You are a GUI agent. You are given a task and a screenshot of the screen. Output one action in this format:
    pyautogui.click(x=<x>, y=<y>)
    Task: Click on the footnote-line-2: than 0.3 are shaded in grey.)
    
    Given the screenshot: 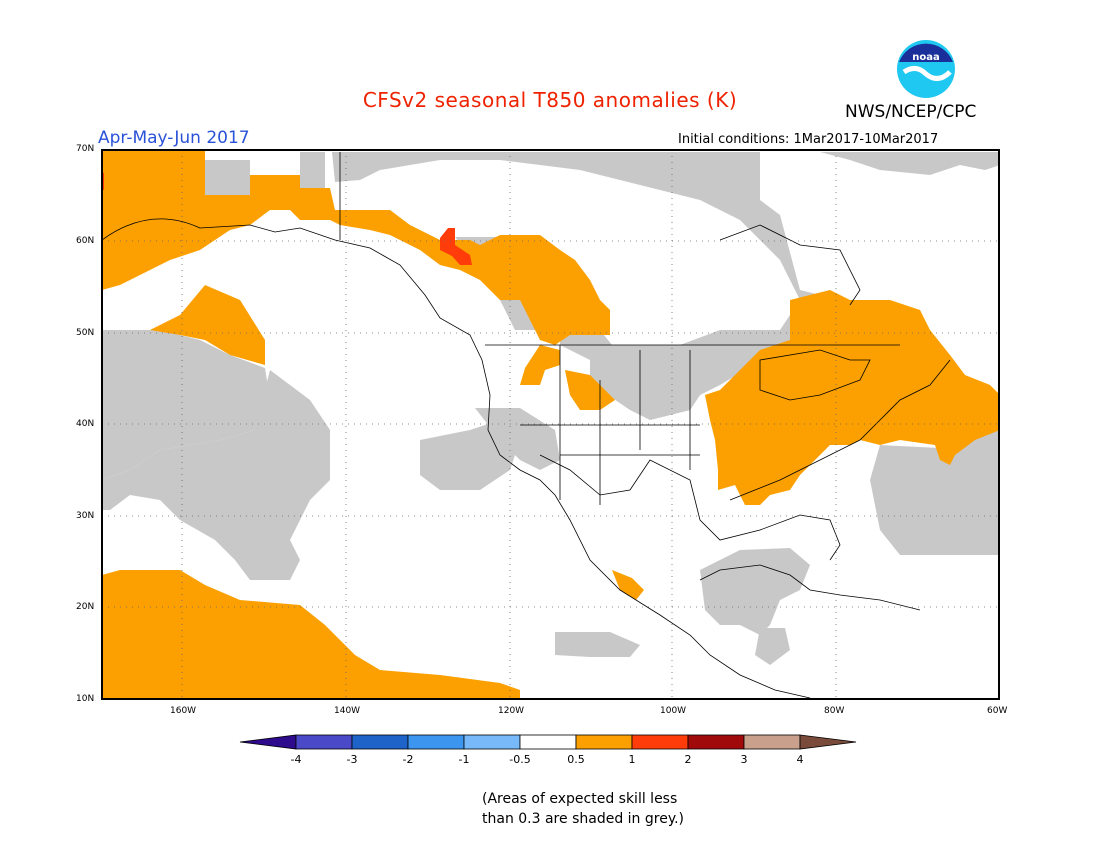 What is the action you would take?
    pyautogui.click(x=583, y=819)
    